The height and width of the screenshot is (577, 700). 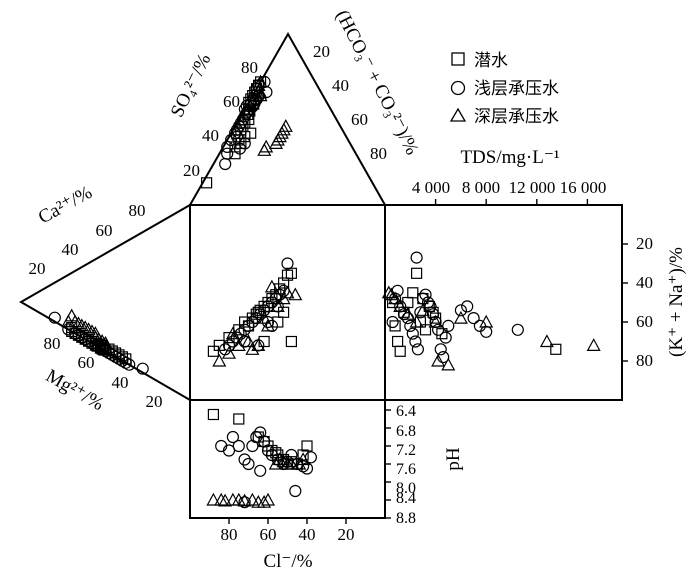 What do you see at coordinates (65, 205) in the screenshot?
I see `ca-axis-label: Ca²⁺/%` at bounding box center [65, 205].